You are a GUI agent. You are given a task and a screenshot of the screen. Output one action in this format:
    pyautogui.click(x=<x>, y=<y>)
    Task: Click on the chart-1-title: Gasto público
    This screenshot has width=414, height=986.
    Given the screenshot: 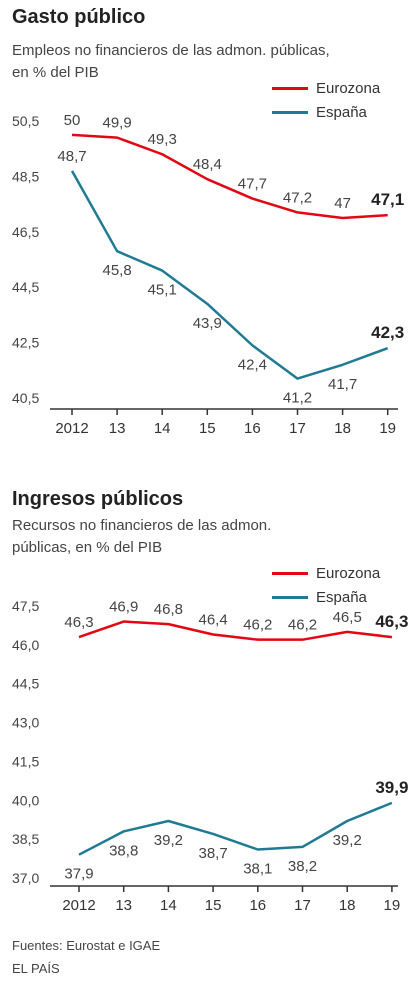 What is the action you would take?
    pyautogui.click(x=79, y=17)
    